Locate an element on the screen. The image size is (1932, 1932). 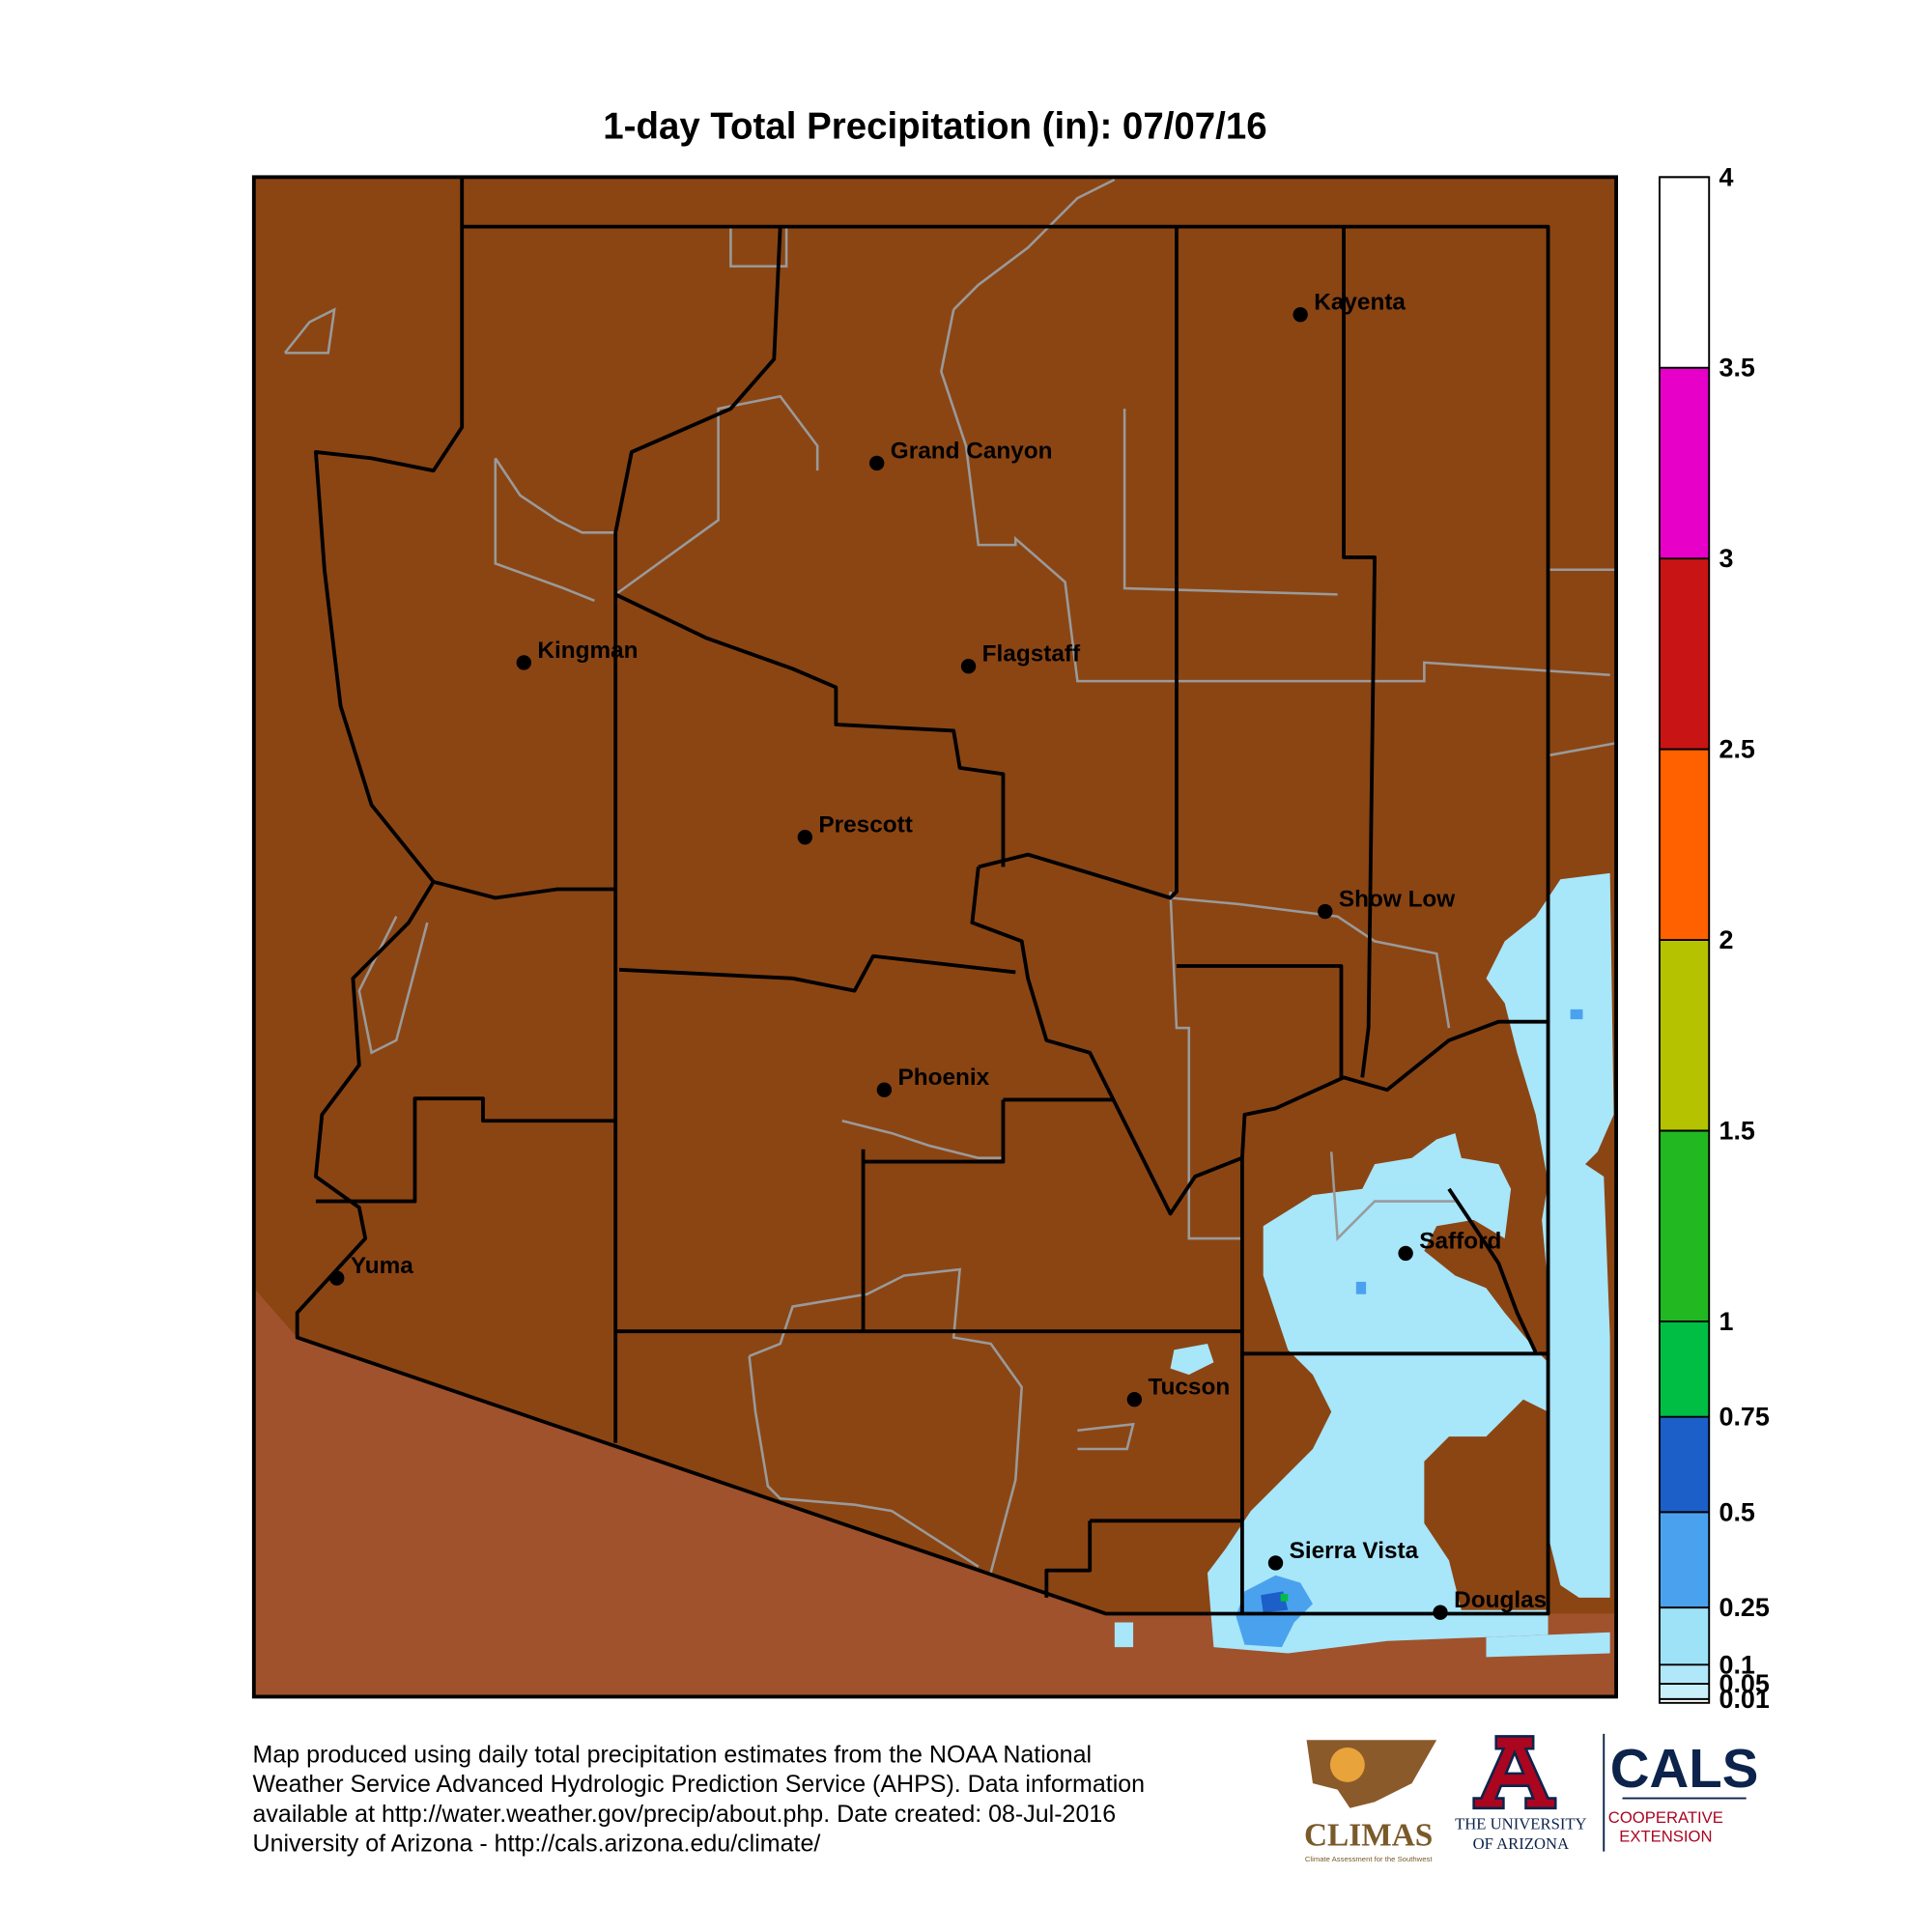
colorbar-tick-label: 2 is located at coordinates (1726, 939).